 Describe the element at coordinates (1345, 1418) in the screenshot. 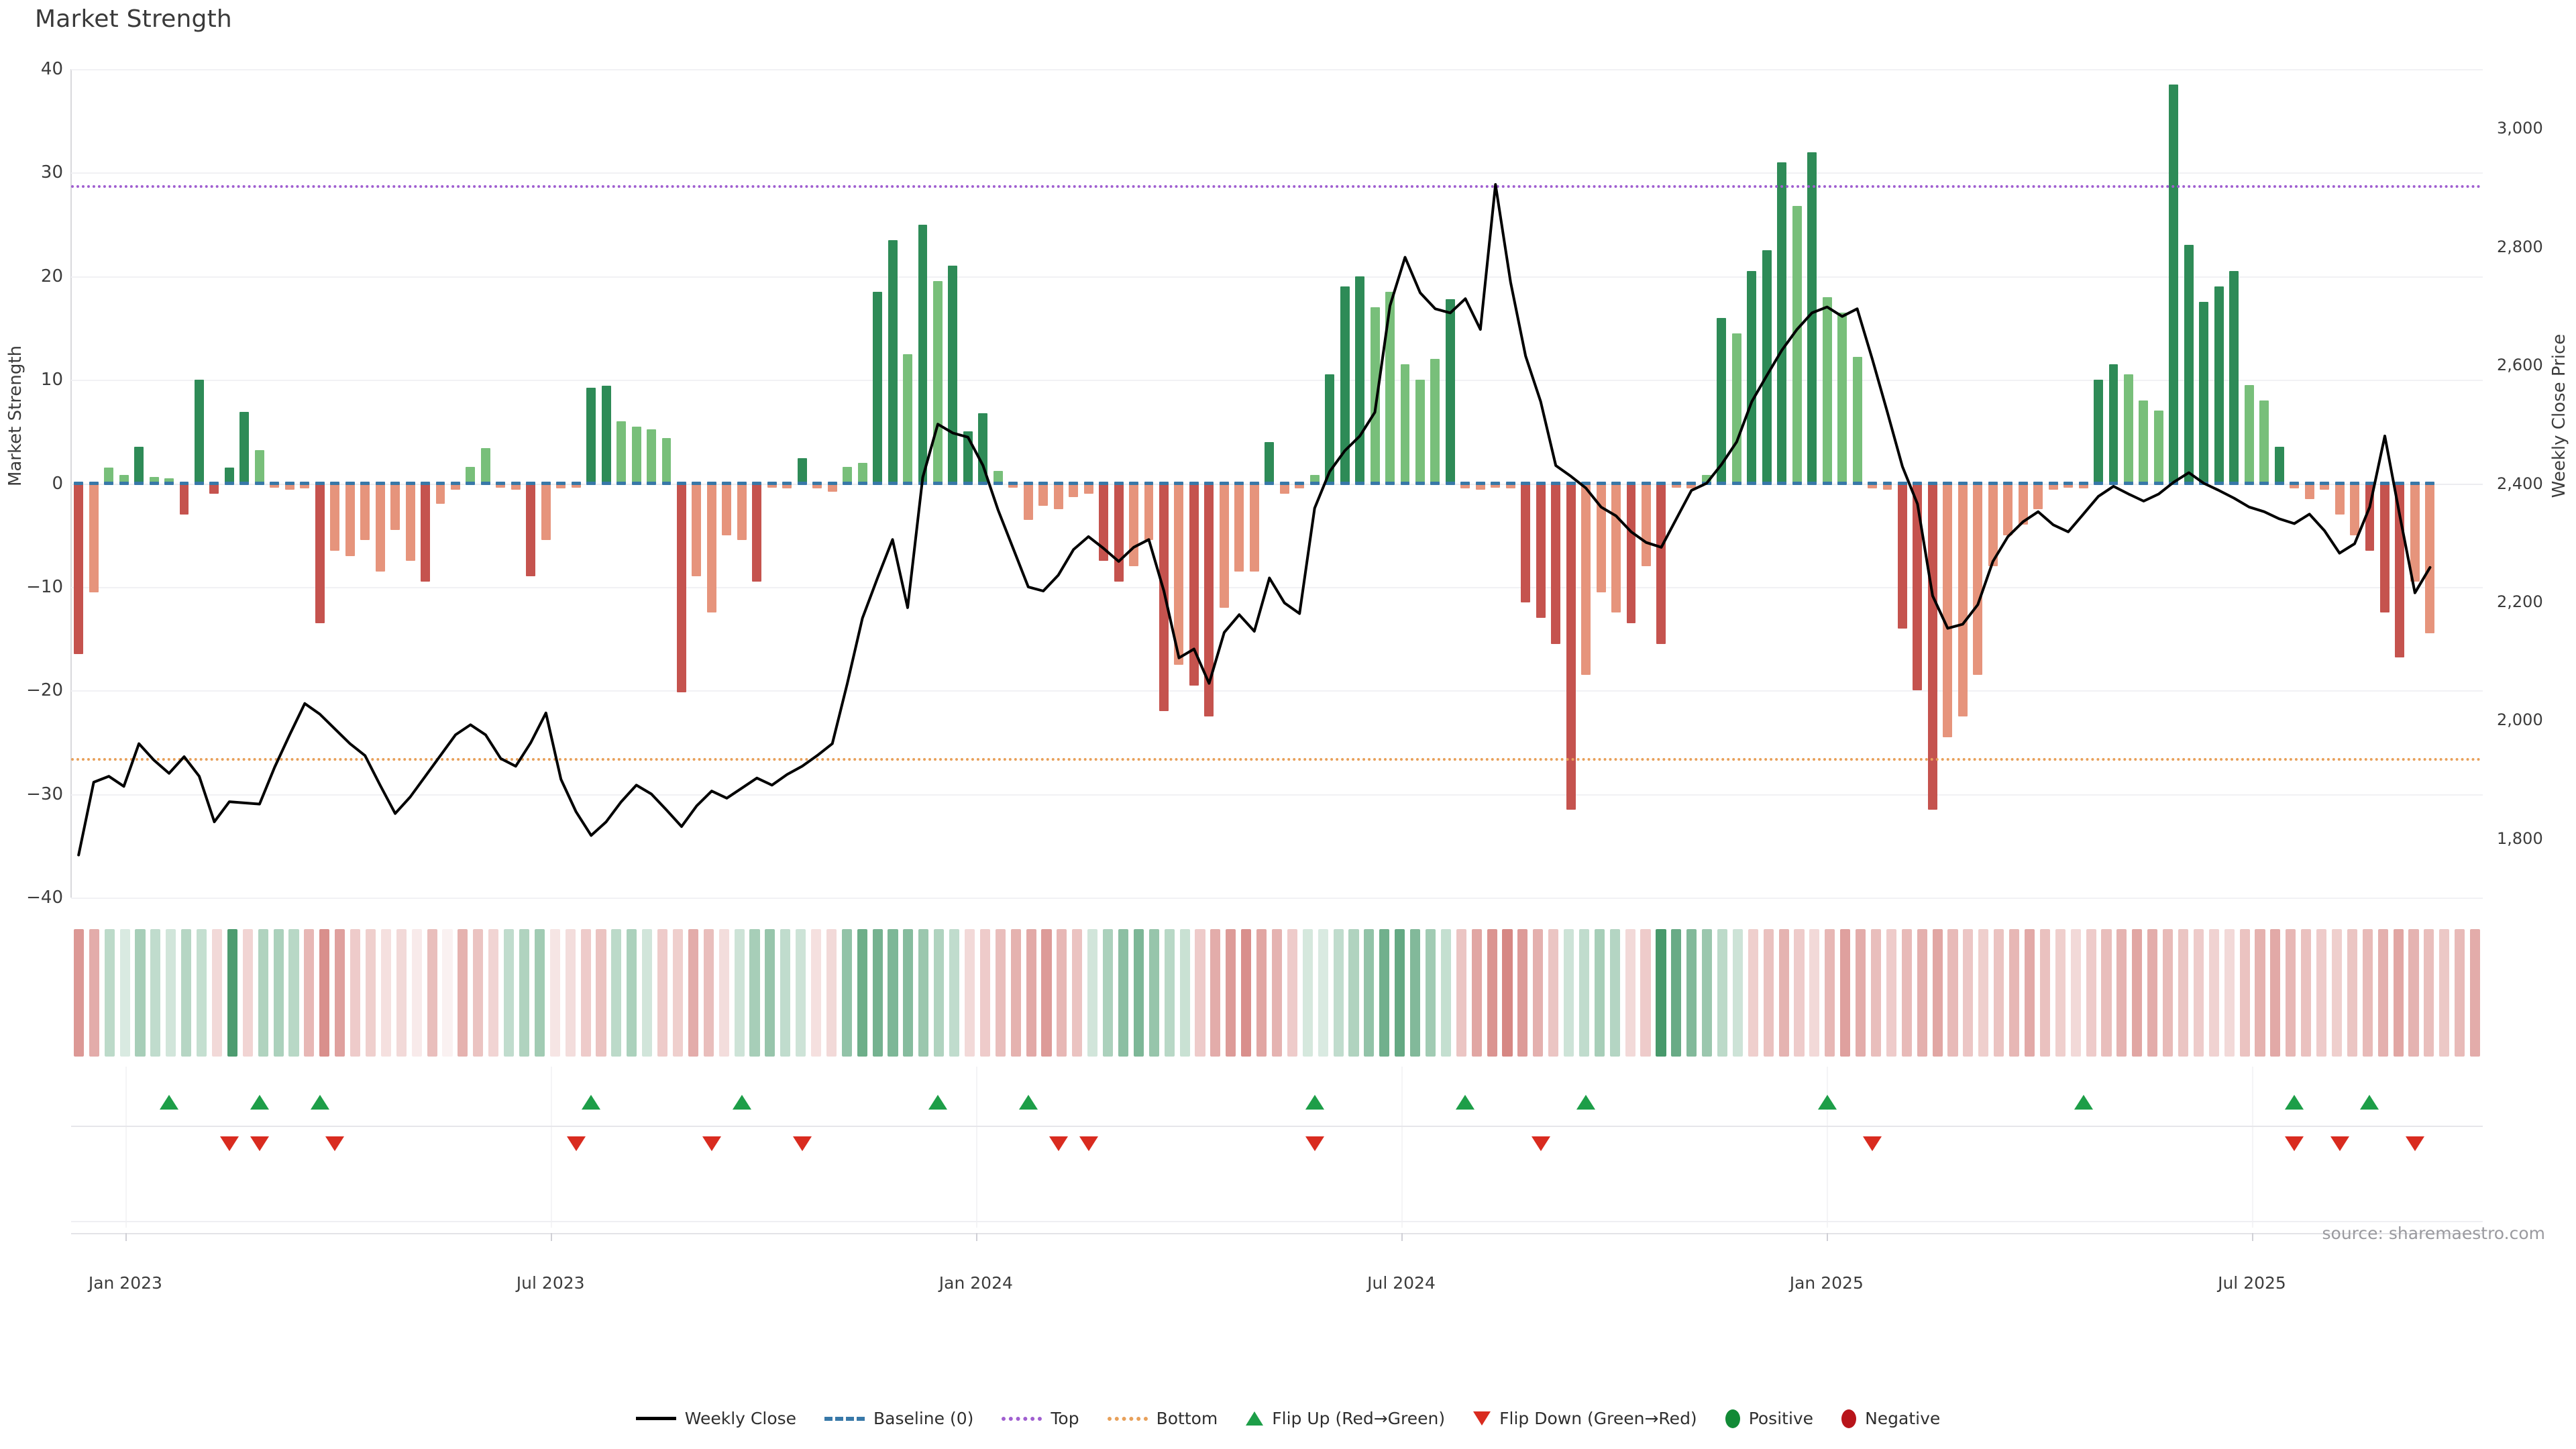

I see `legend-item: Flip Up (Red→Green)` at that location.